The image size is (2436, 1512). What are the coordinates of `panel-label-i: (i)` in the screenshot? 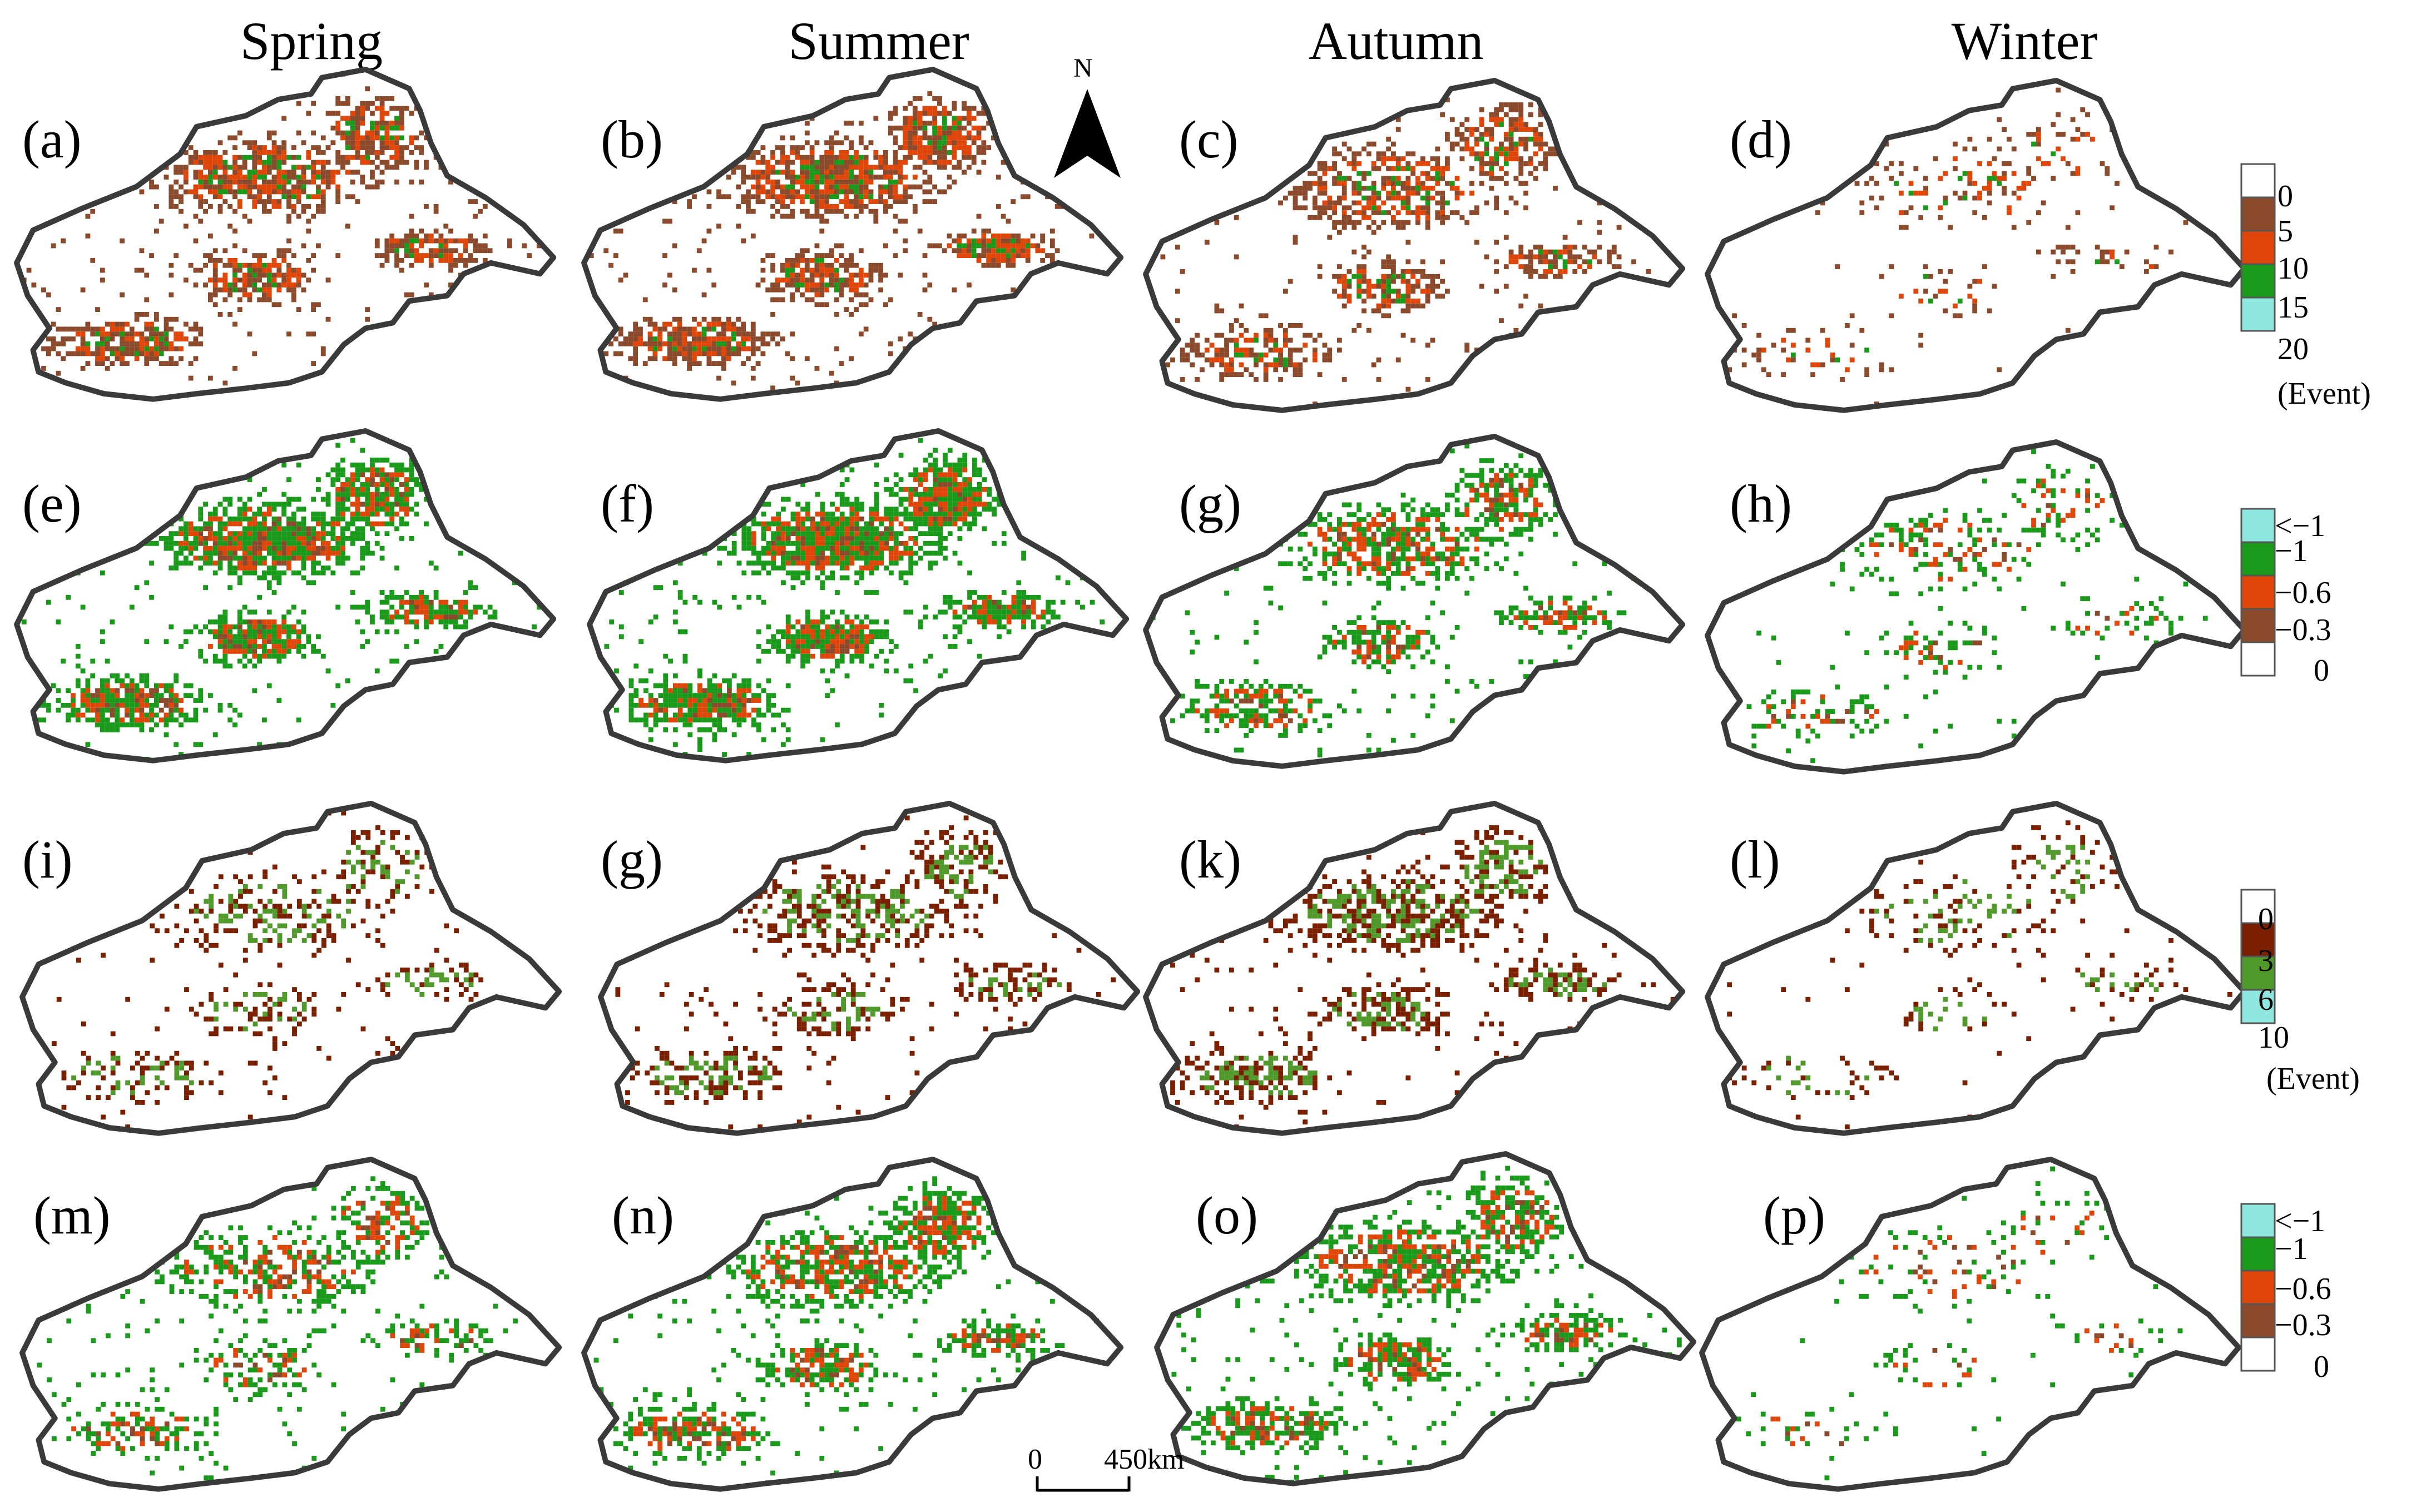 It's located at (47, 859).